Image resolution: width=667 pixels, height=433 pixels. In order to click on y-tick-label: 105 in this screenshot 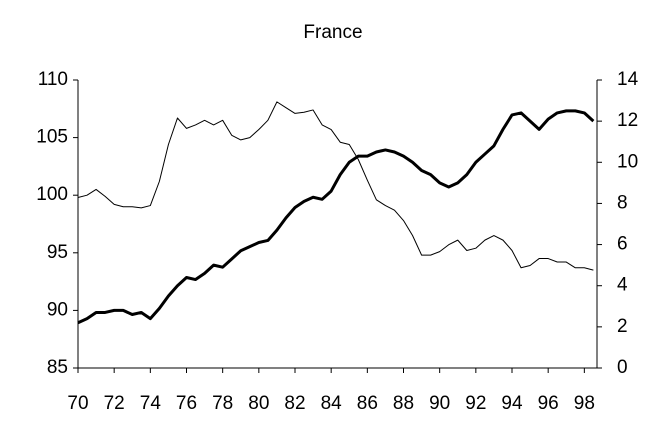, I will do `click(52, 137)`.